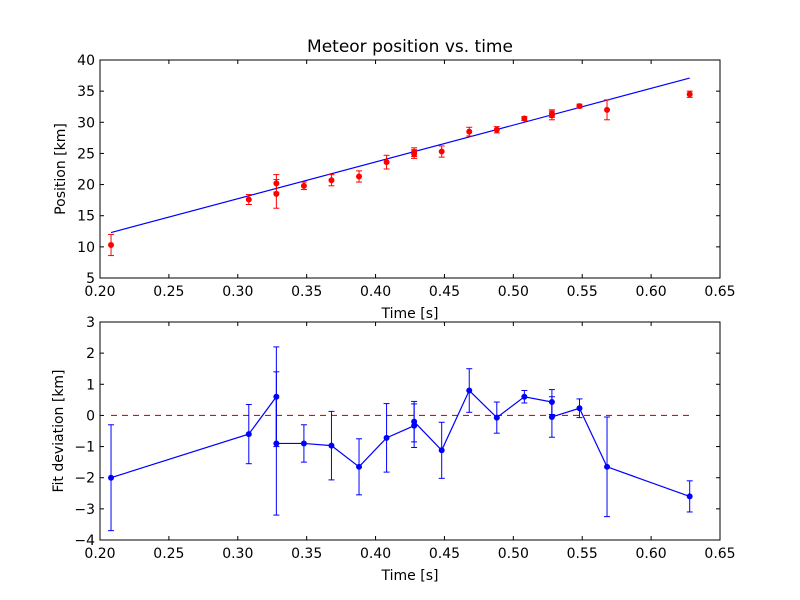 The height and width of the screenshot is (600, 800). I want to click on bottom-x-tick-label: 0.35, so click(306, 554).